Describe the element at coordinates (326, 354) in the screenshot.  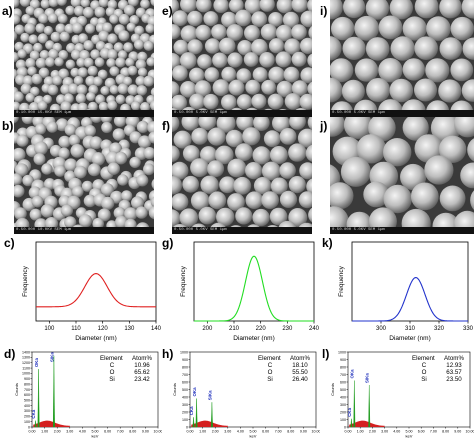
I see `panel-label-l: l)` at that location.